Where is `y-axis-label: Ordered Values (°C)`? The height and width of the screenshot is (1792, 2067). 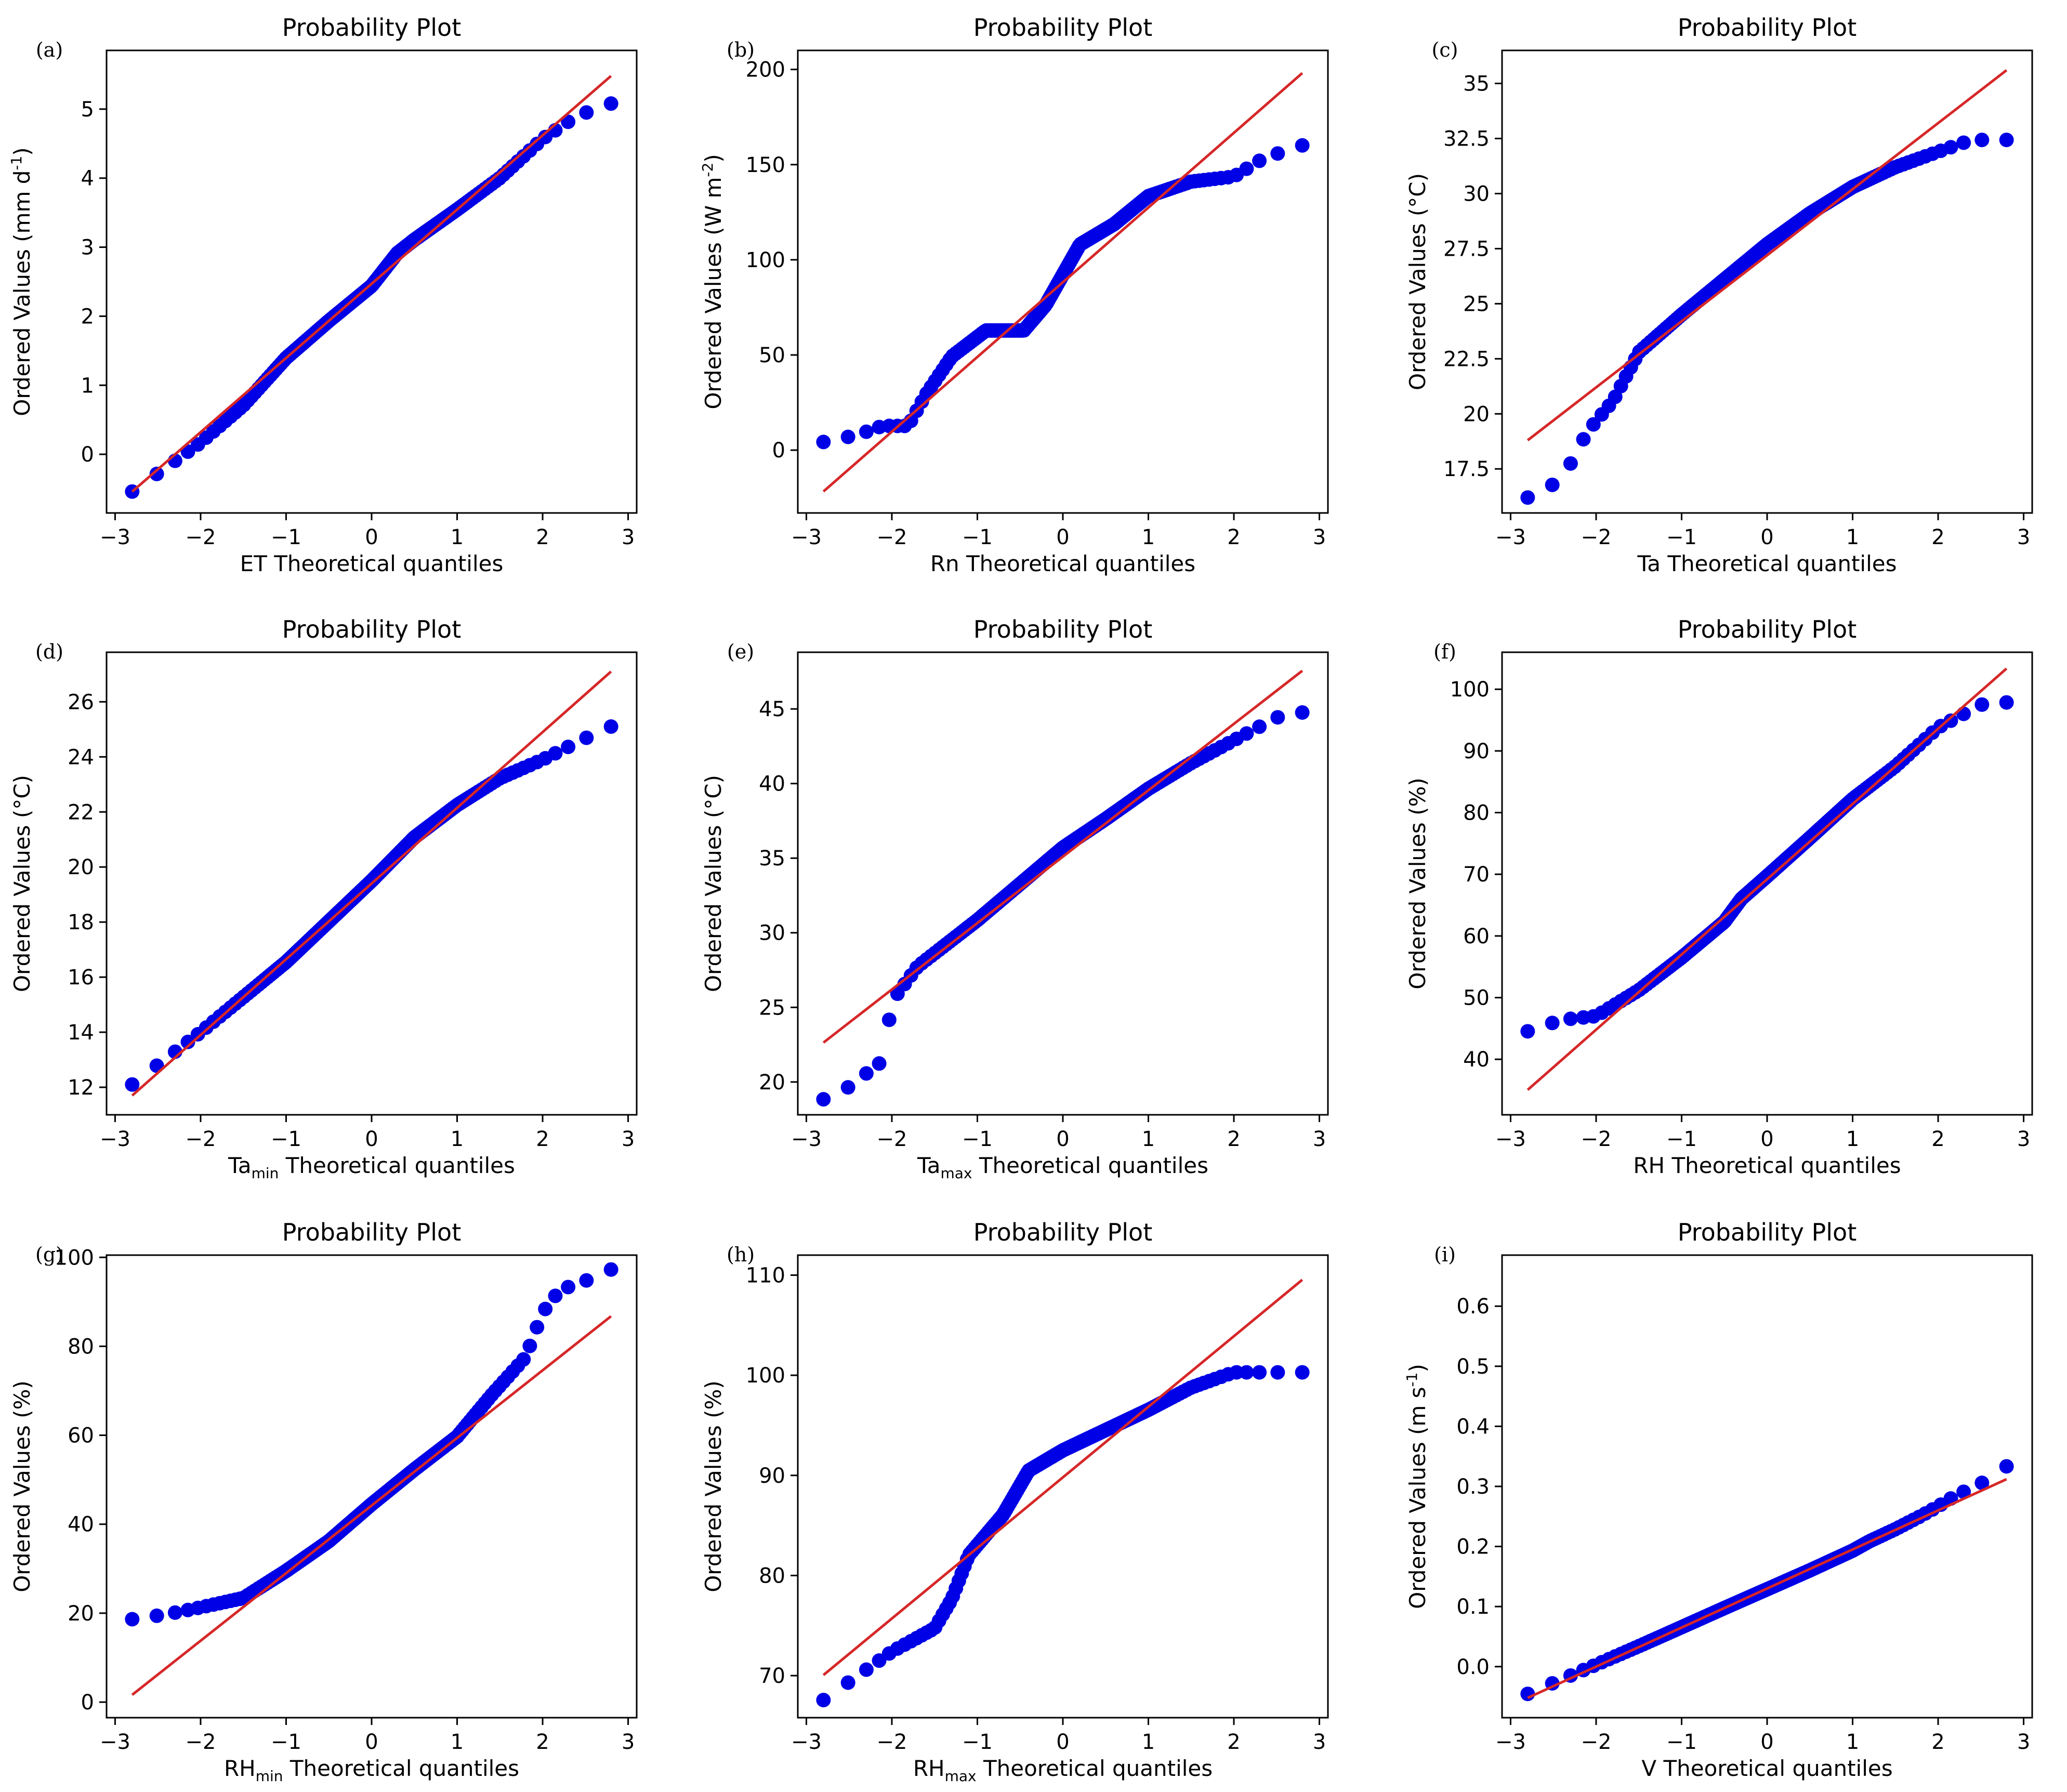
y-axis-label: Ordered Values (°C) is located at coordinates (713, 883).